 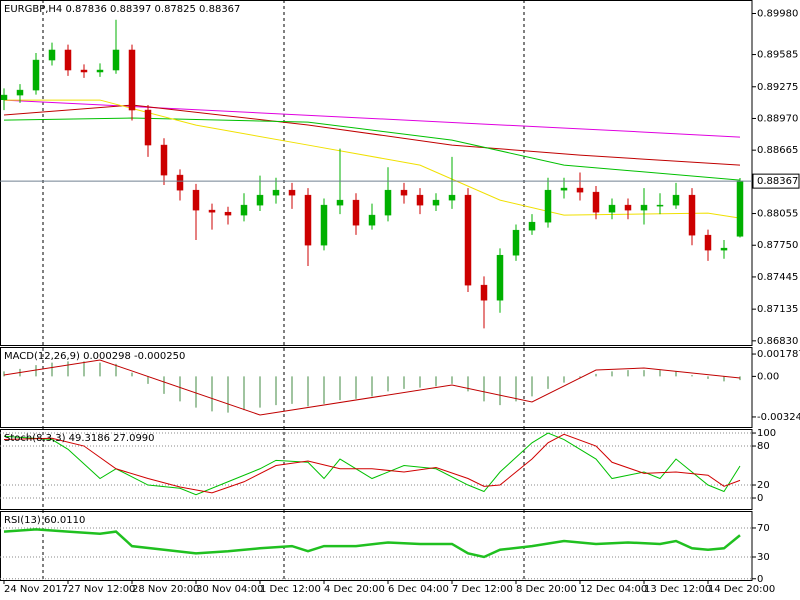 I want to click on y-tick-label: 0.86830, so click(x=777, y=341).